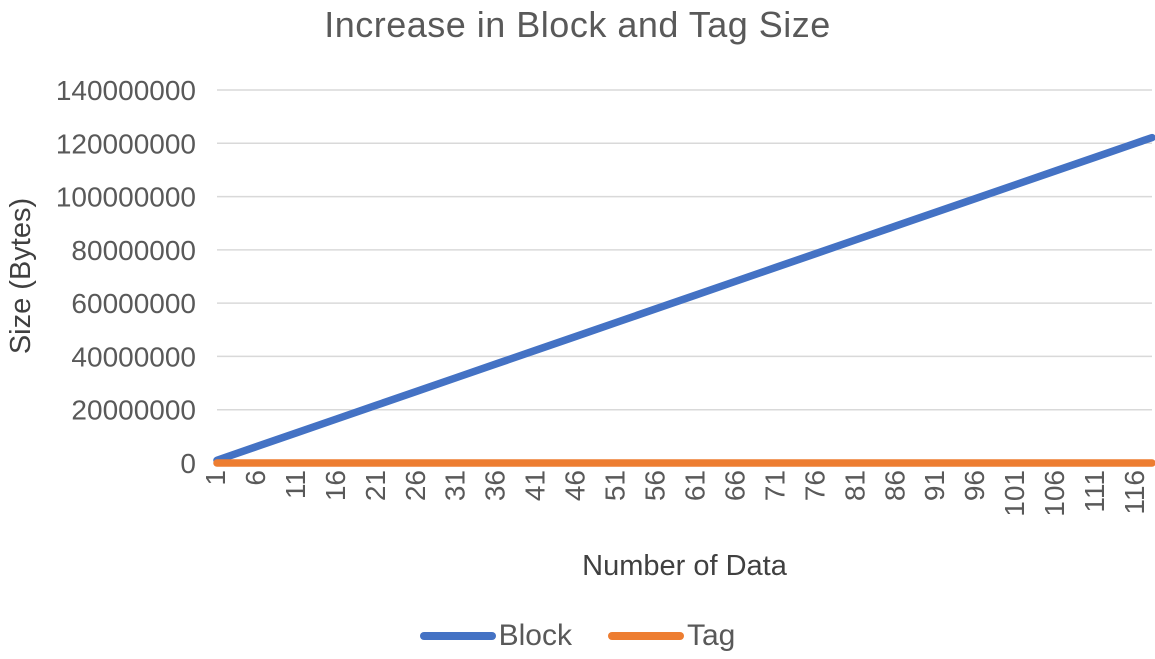 The image size is (1155, 659). What do you see at coordinates (375, 485) in the screenshot?
I see `x-tick-label: 21` at bounding box center [375, 485].